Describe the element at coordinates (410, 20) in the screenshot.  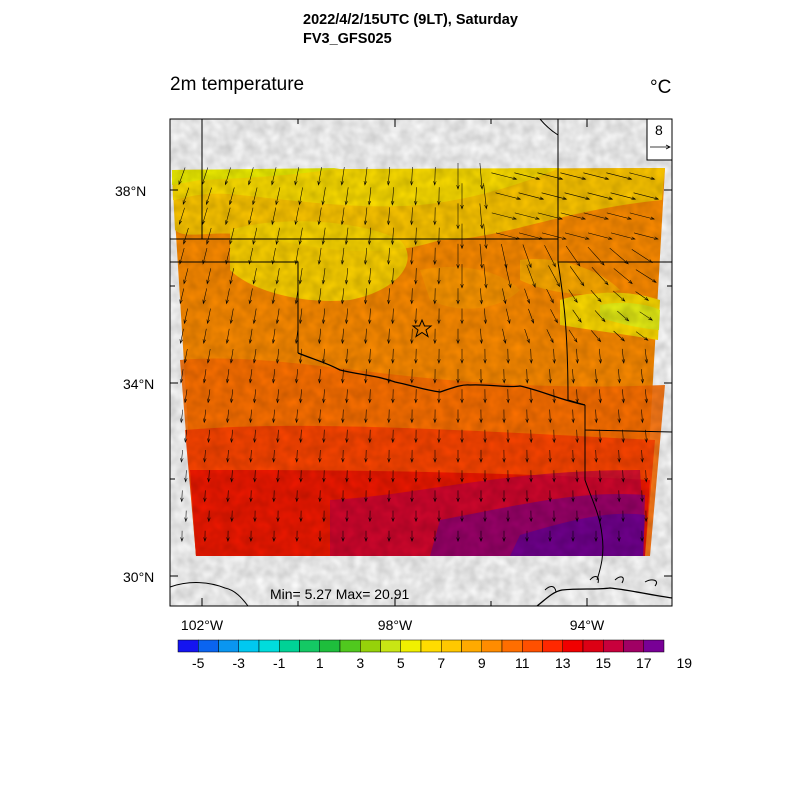
I see `title-date: 2022/4/2/15UTC (9LT), Saturday` at that location.